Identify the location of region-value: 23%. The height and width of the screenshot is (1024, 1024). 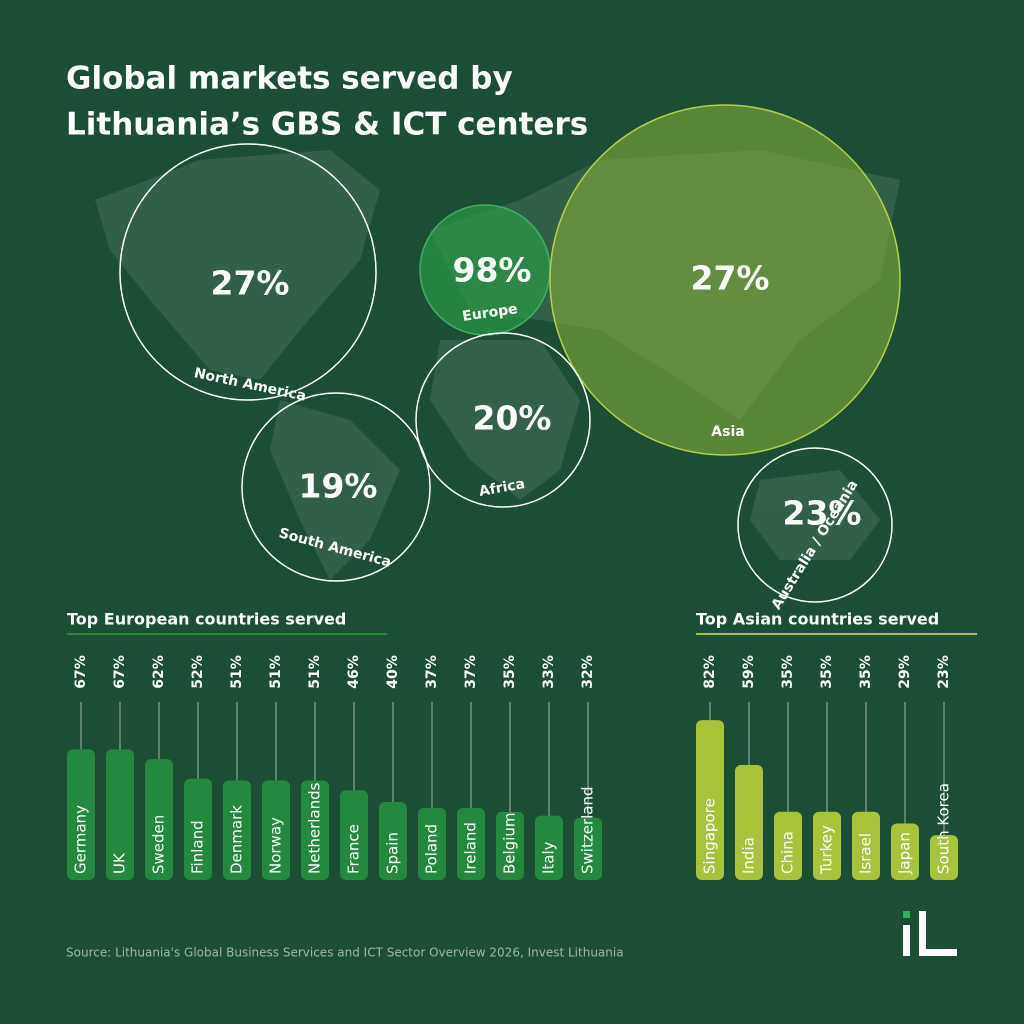
(822, 513).